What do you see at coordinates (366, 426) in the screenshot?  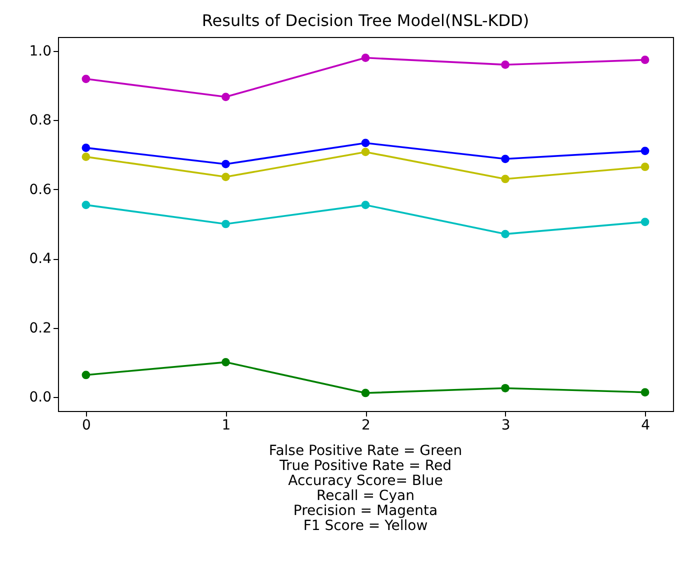 I see `x-tick-label: 2` at bounding box center [366, 426].